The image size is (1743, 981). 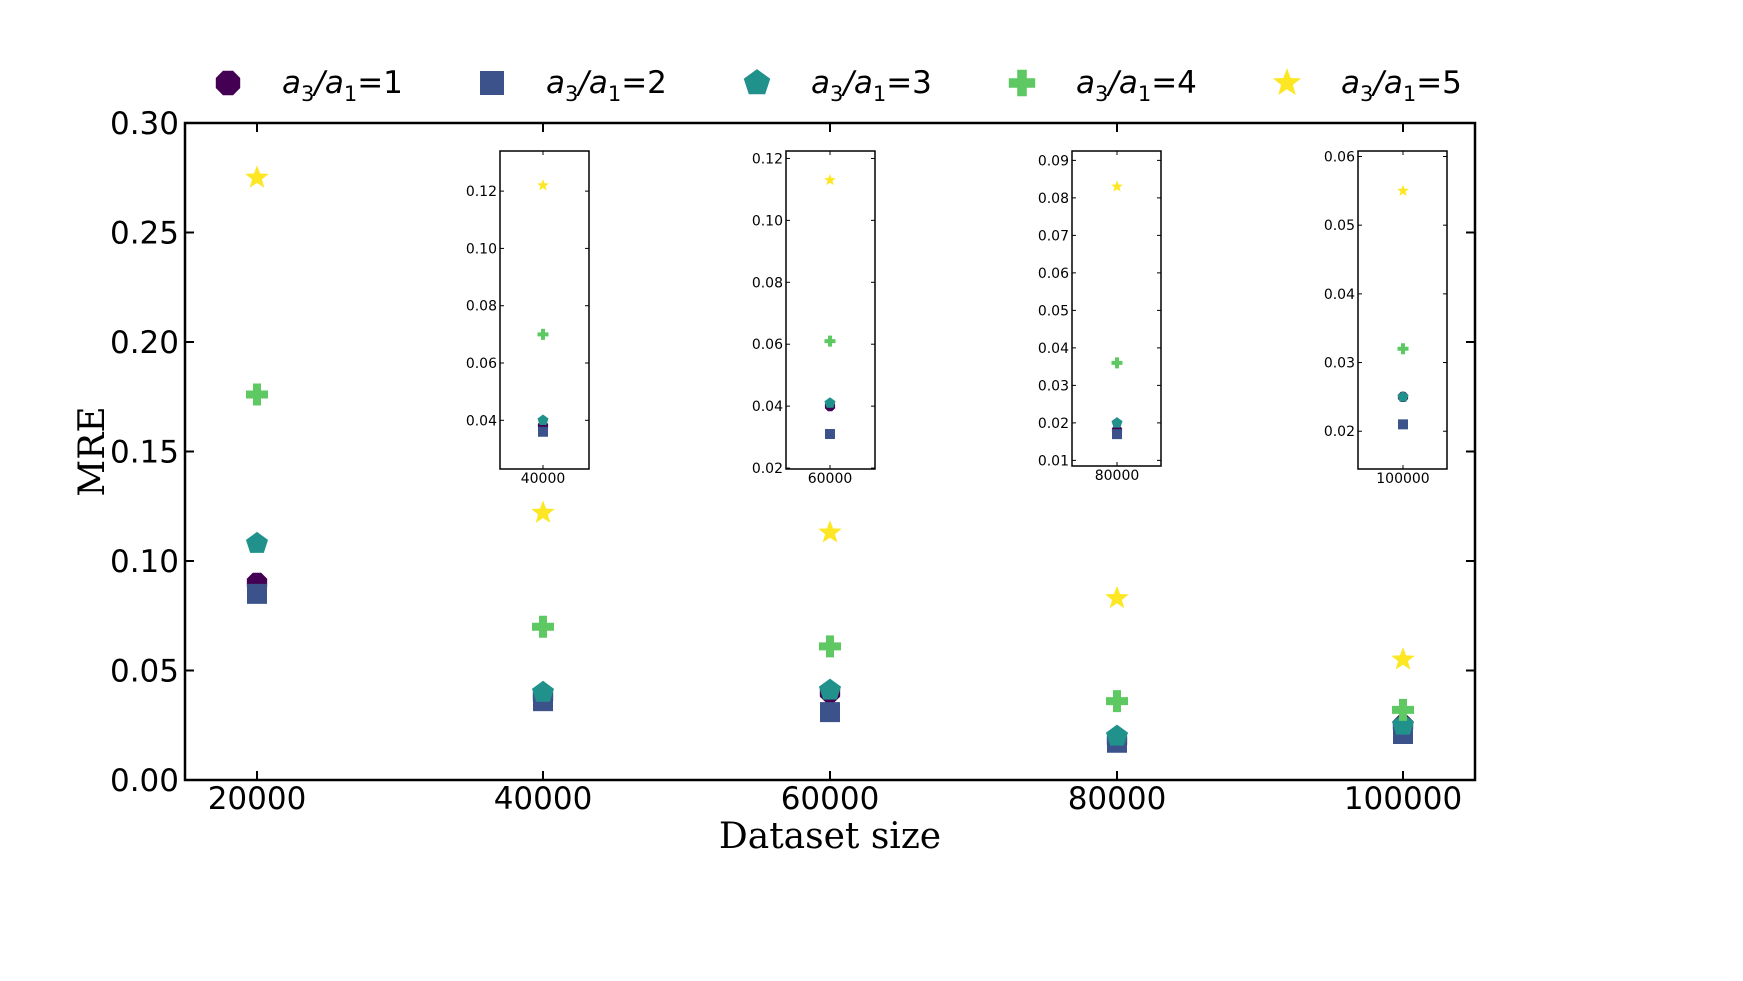 I want to click on legend-entry-4: a3/a1=4, so click(x=1102, y=85).